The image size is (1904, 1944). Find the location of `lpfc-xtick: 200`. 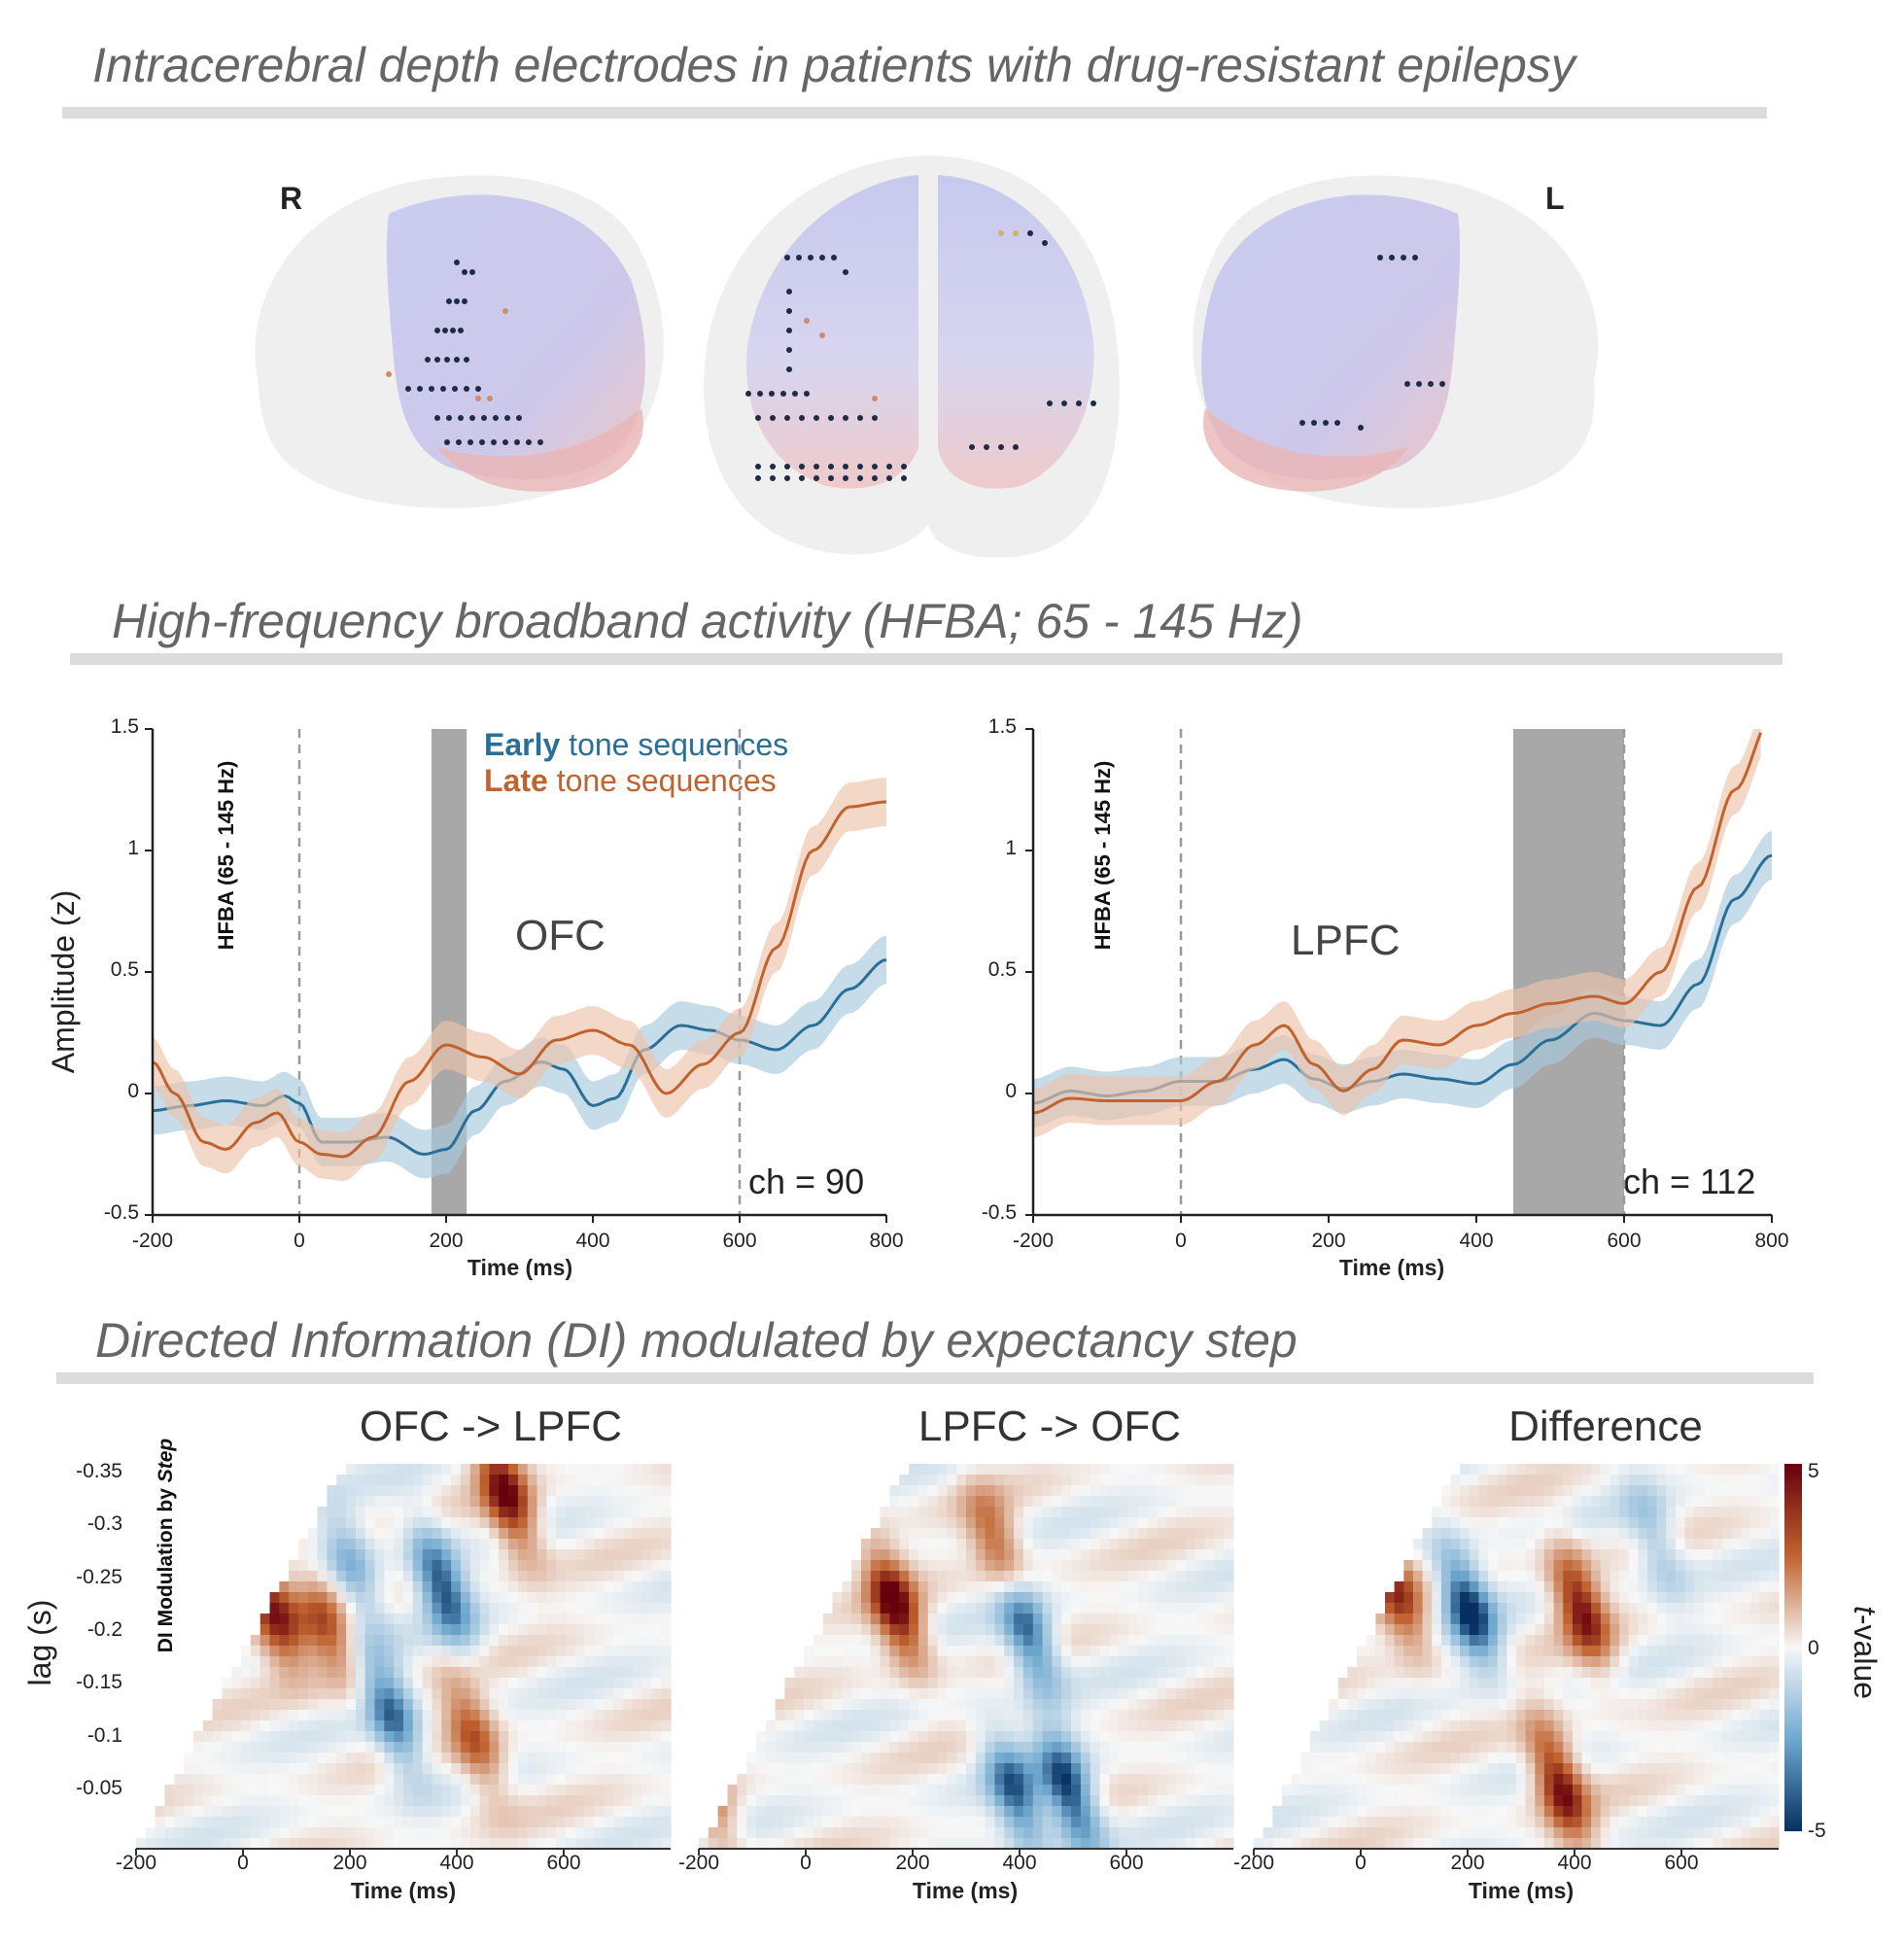

lpfc-xtick: 200 is located at coordinates (1328, 1241).